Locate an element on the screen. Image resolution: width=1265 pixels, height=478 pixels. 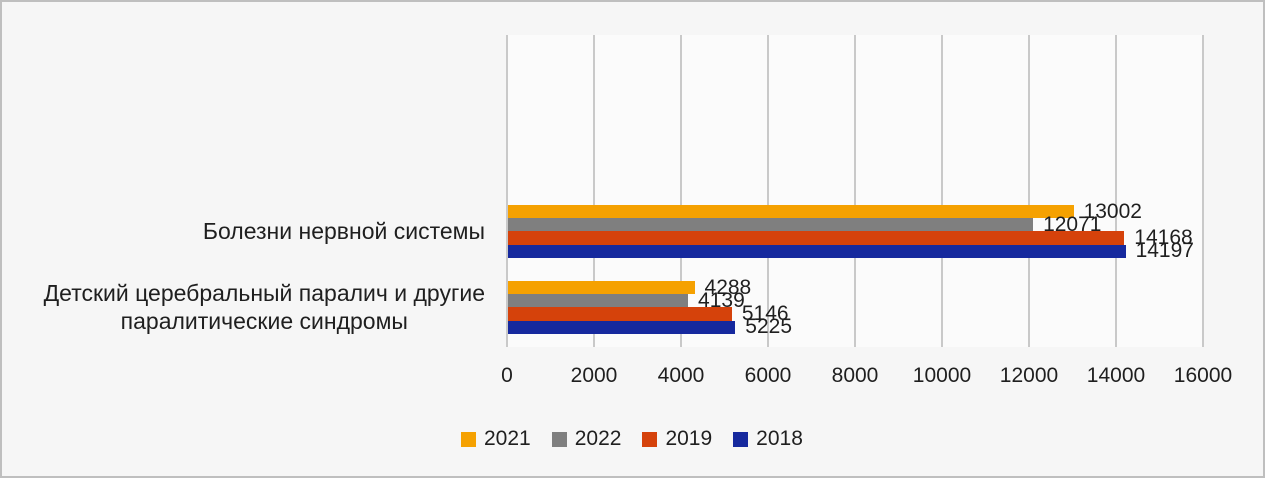
legend-label: 2018 is located at coordinates (779, 438).